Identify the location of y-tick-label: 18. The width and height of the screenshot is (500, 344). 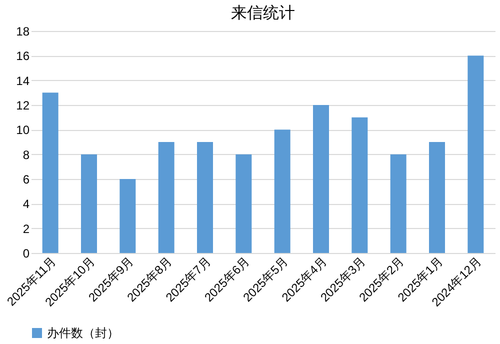
(23, 31).